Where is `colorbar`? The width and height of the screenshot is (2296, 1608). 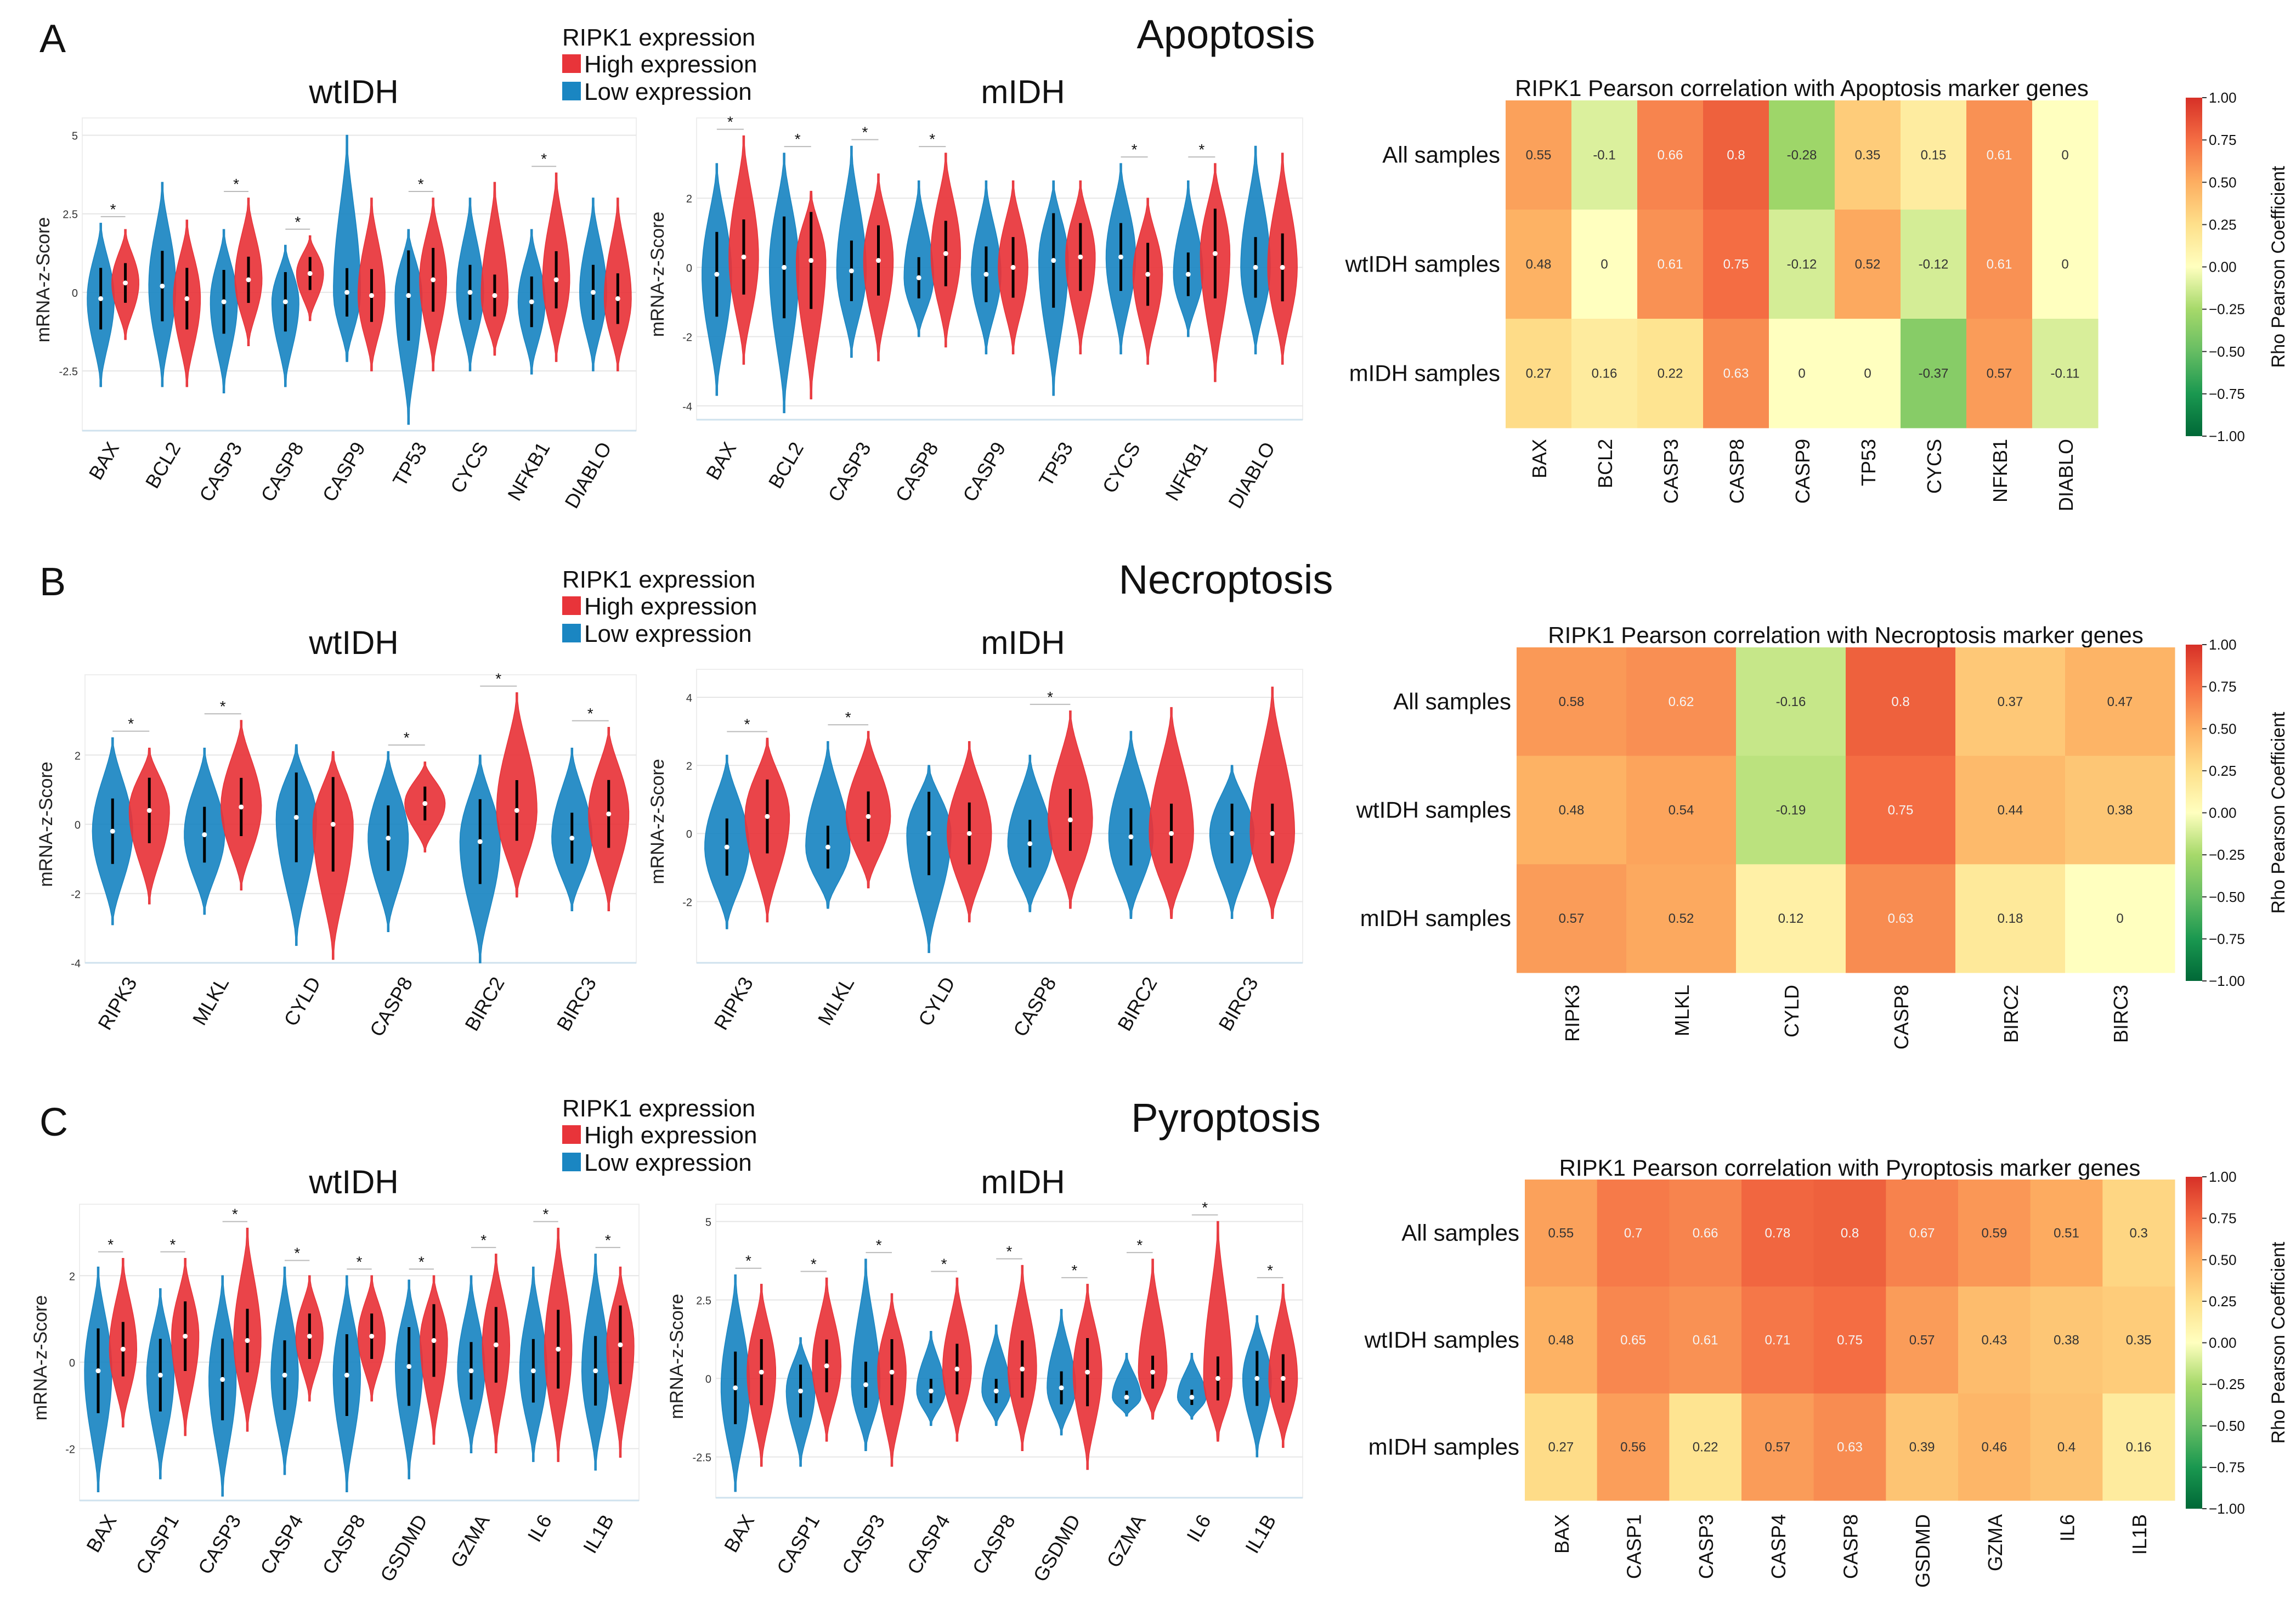 colorbar is located at coordinates (2194, 267).